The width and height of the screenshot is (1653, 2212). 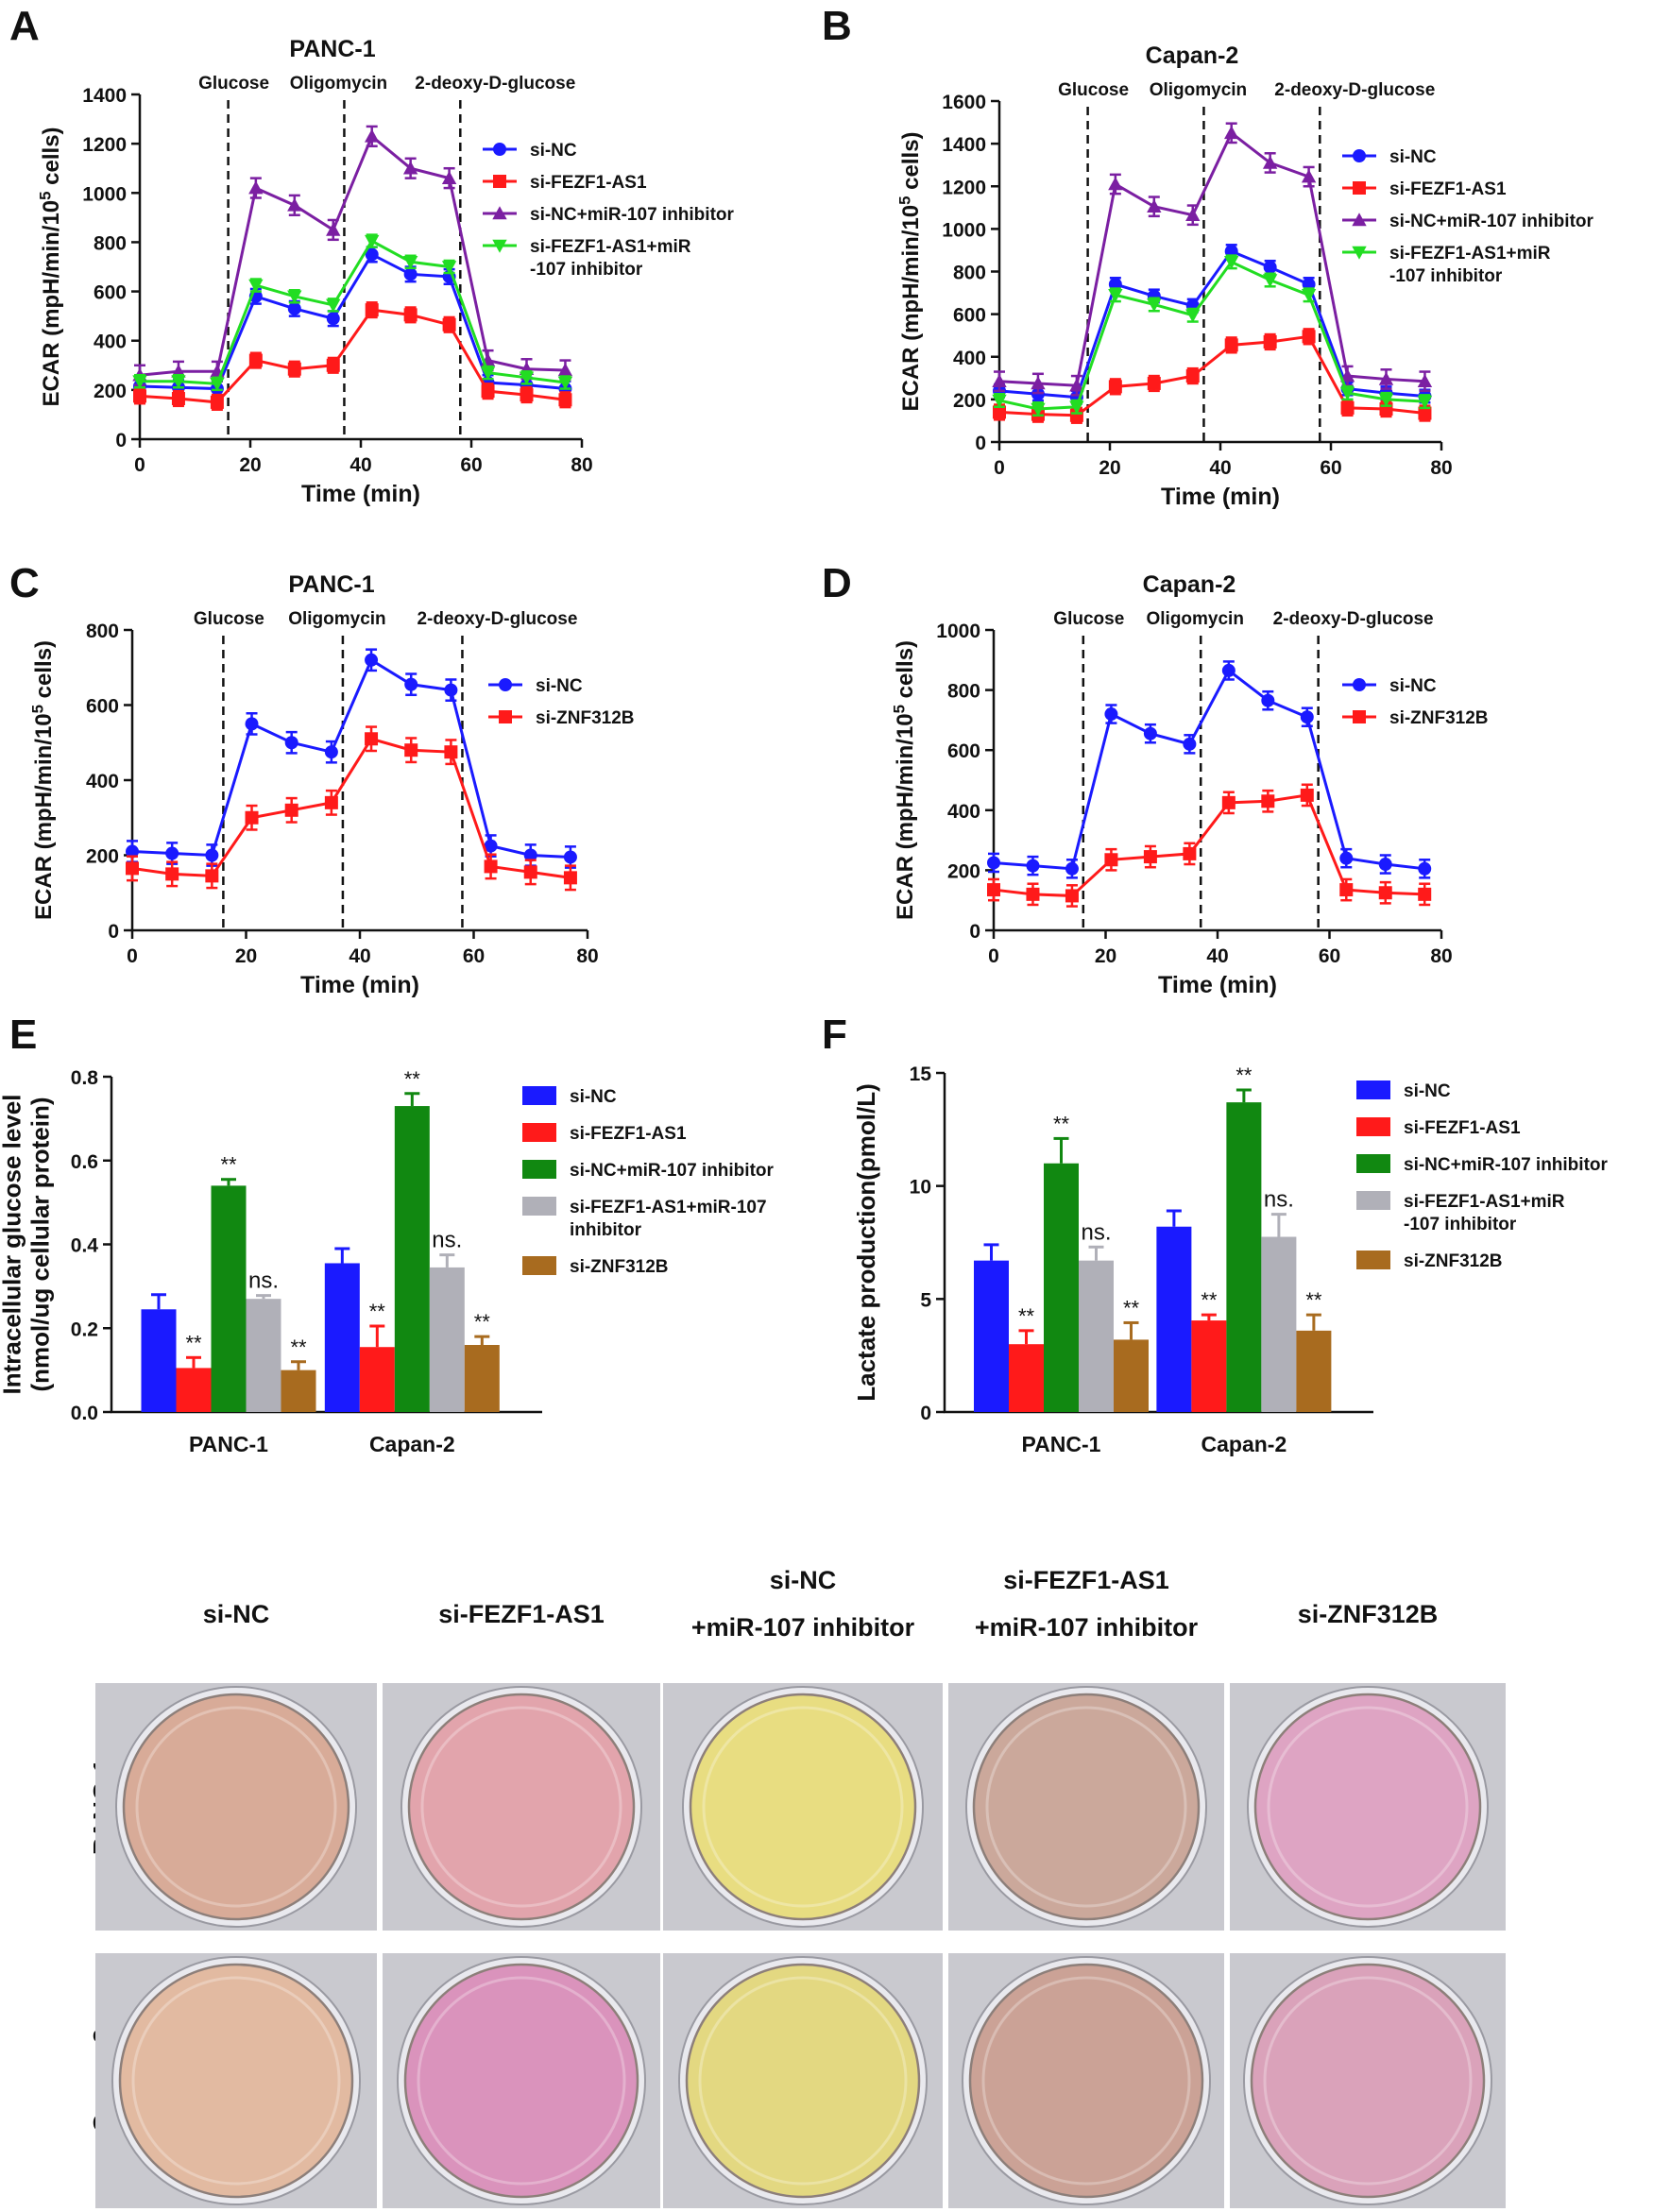 I want to click on legend-label-line: si-FEZF1-AS1, so click(x=628, y=1134).